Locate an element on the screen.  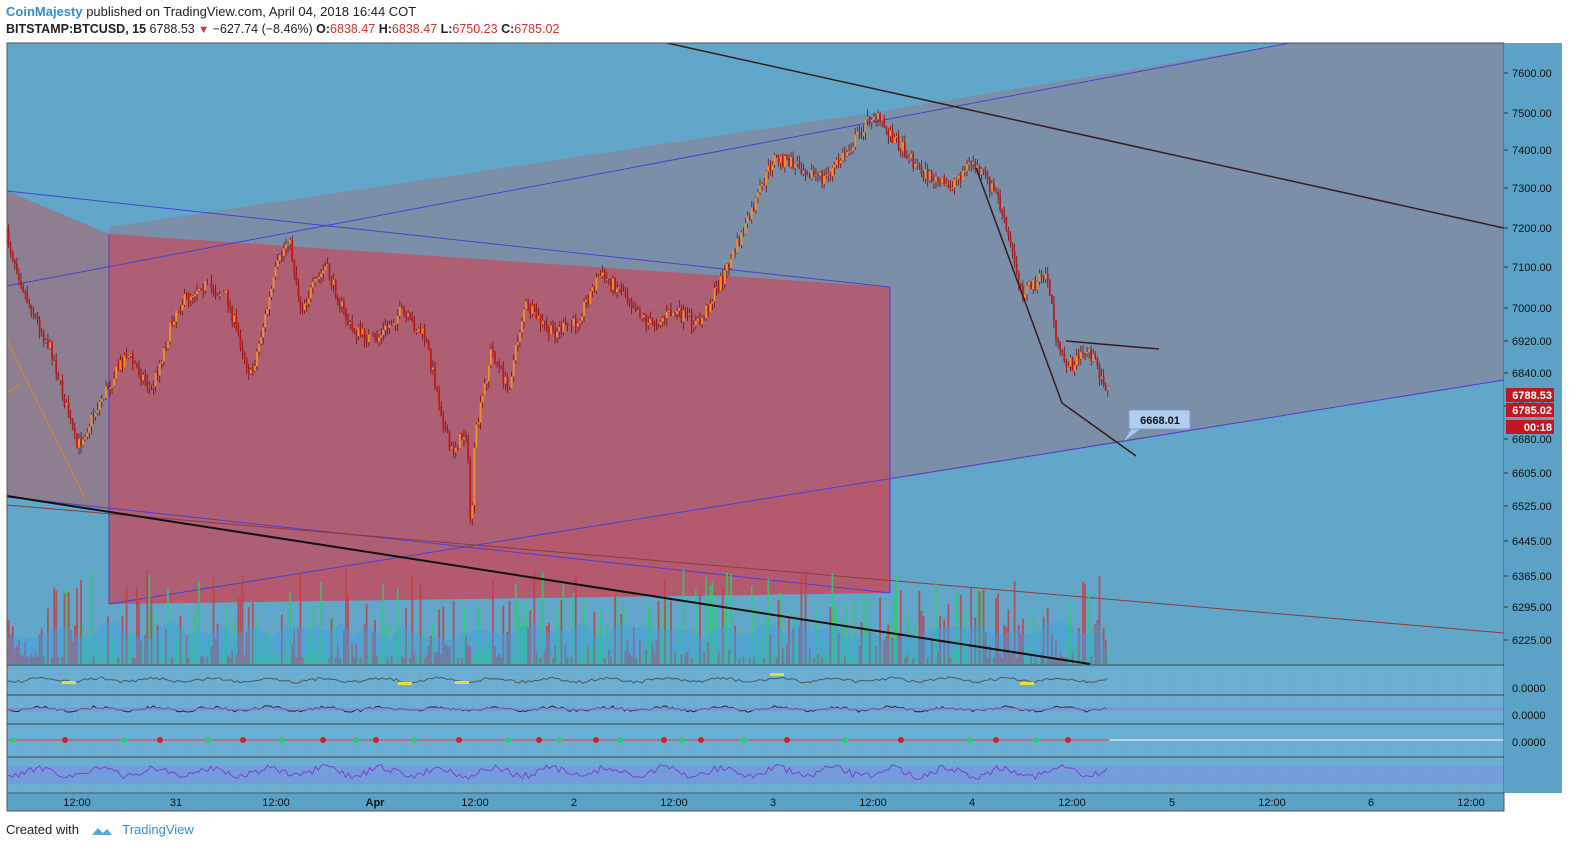
wedge-lower-line is located at coordinates (1056, 312).